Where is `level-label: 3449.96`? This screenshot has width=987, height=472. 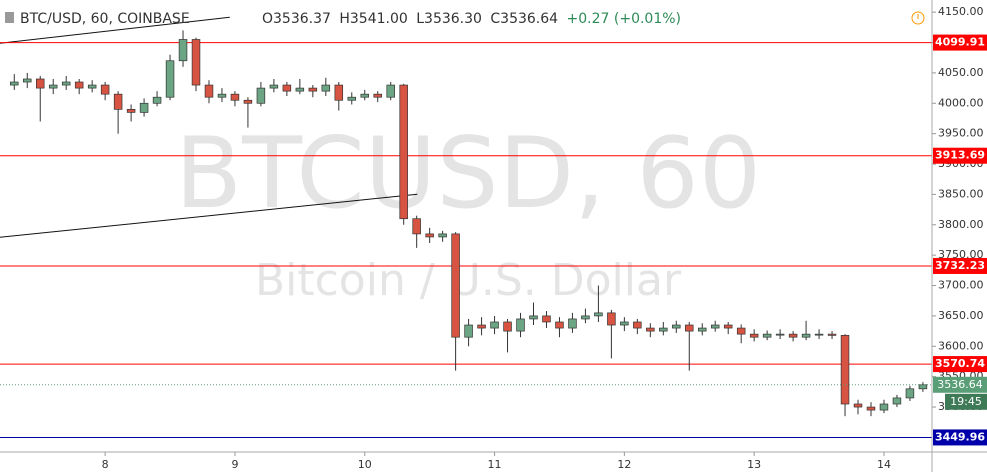 level-label: 3449.96 is located at coordinates (960, 436).